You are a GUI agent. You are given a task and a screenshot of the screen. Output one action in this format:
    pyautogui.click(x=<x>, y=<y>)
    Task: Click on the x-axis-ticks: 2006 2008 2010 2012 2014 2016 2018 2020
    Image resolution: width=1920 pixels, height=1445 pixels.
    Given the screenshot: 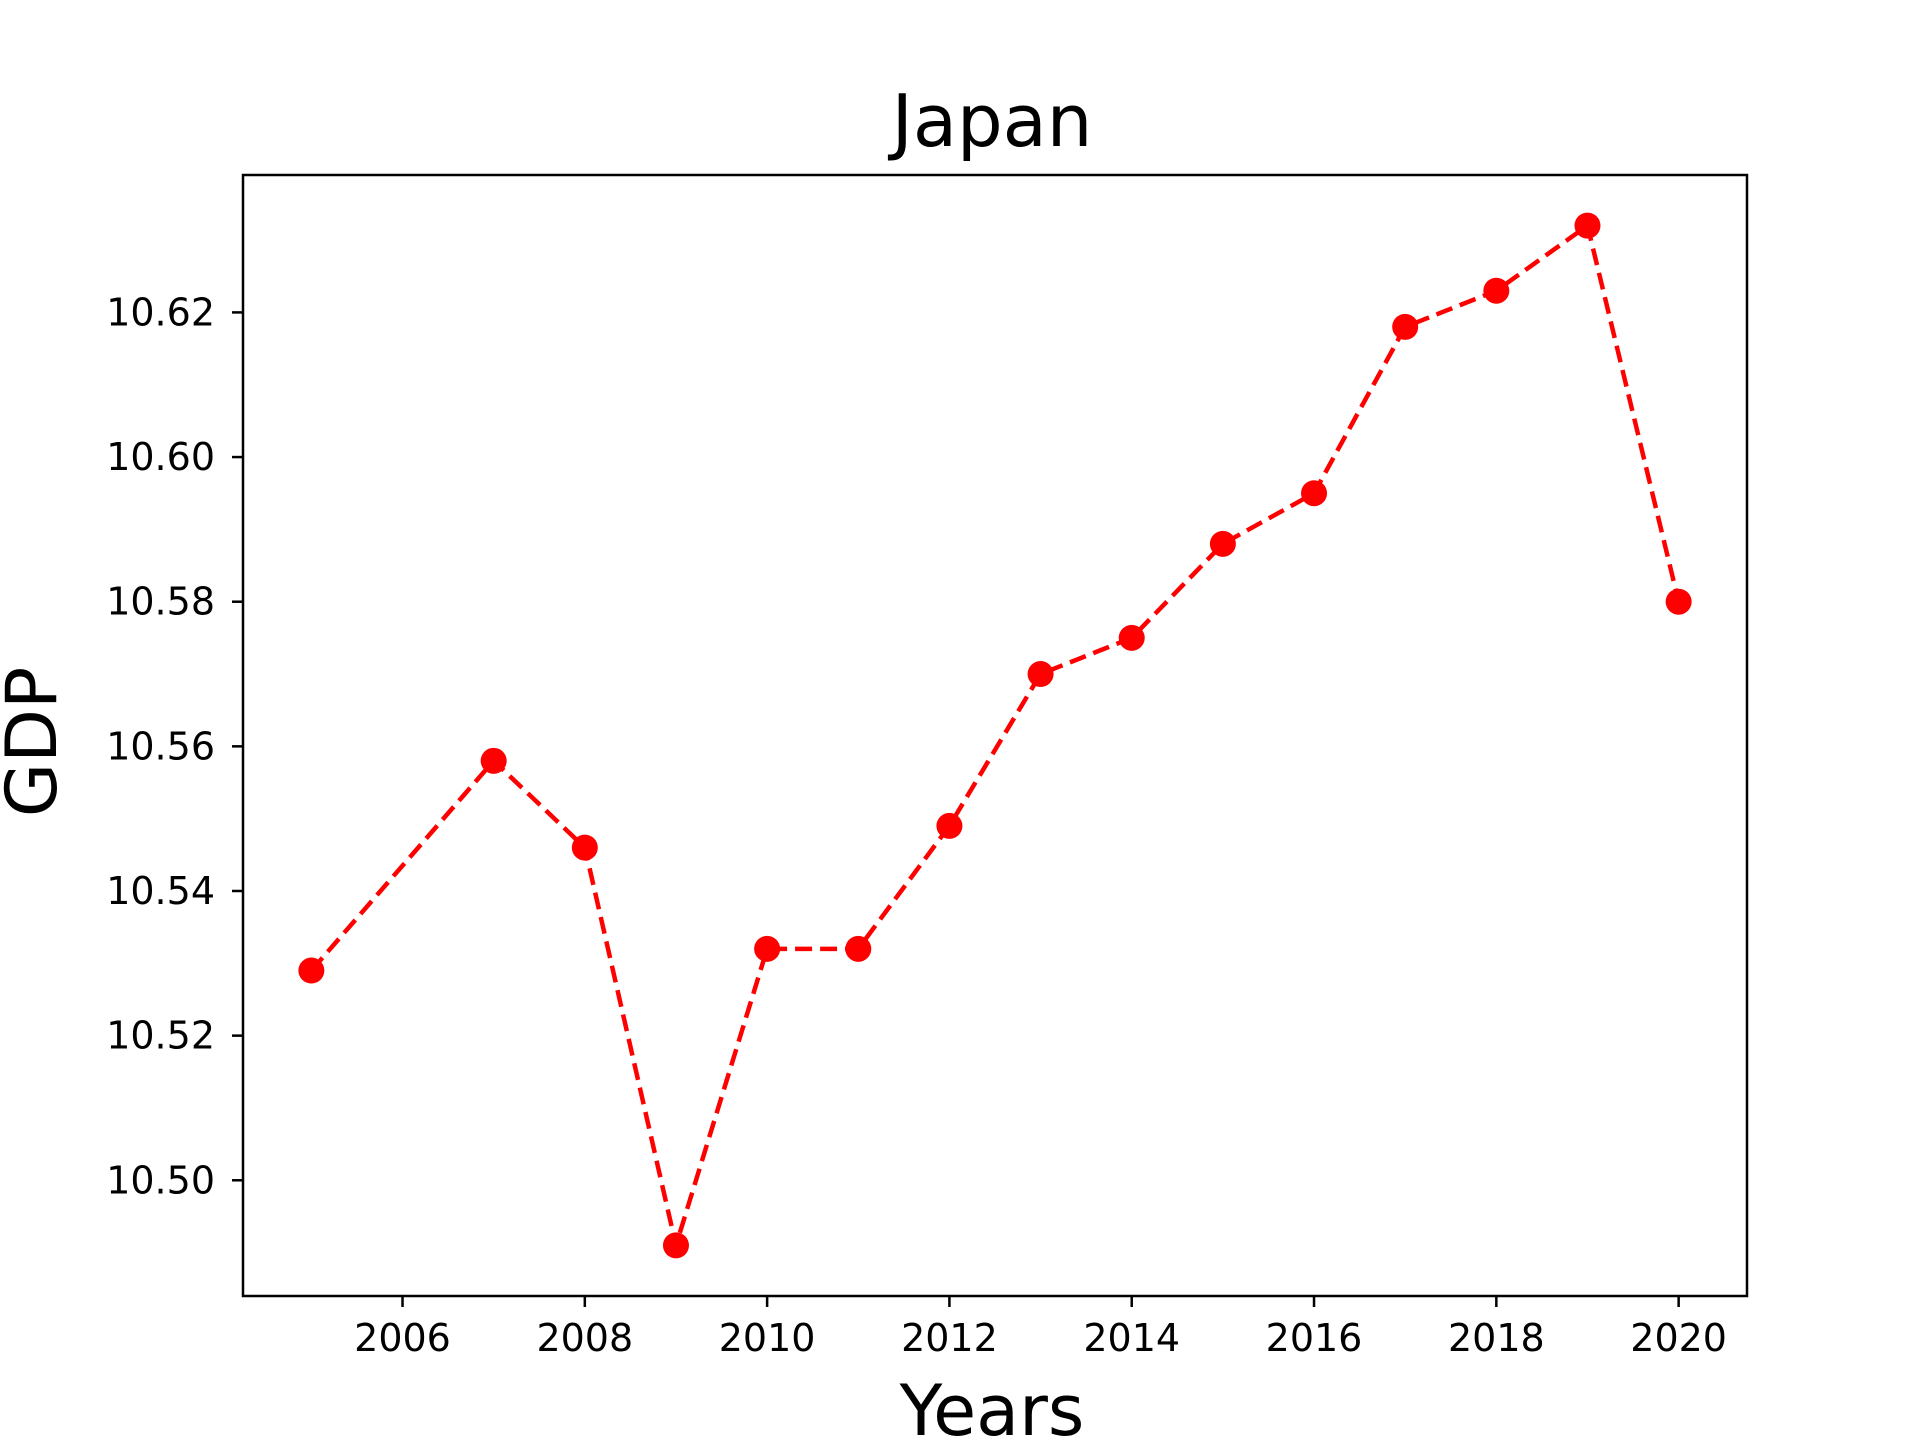 What is the action you would take?
    pyautogui.click(x=1040, y=1328)
    